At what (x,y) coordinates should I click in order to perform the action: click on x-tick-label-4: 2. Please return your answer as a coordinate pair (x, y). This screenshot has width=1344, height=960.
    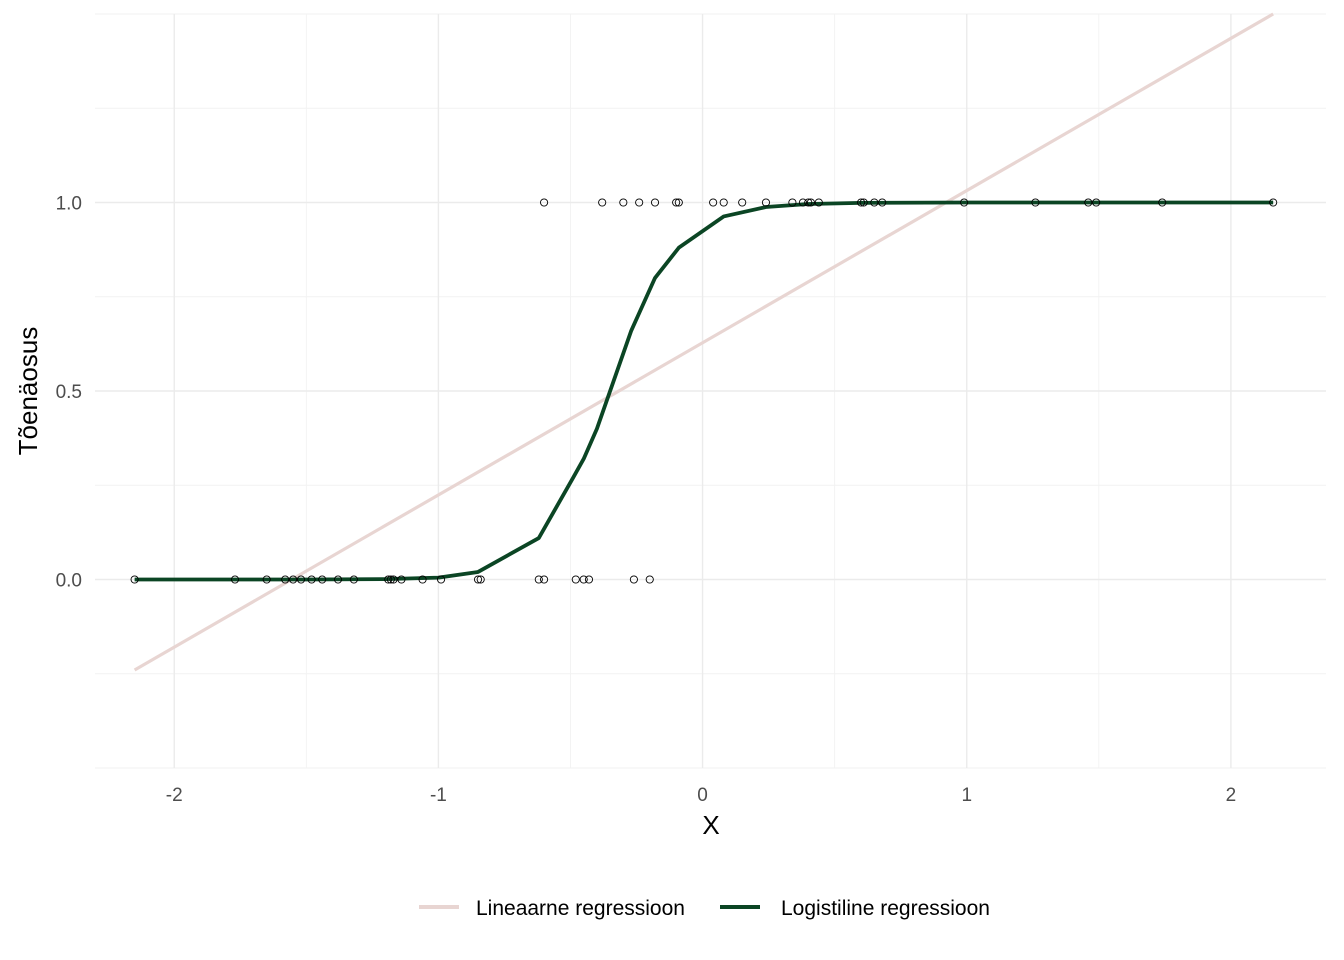
    Looking at the image, I should click on (1231, 795).